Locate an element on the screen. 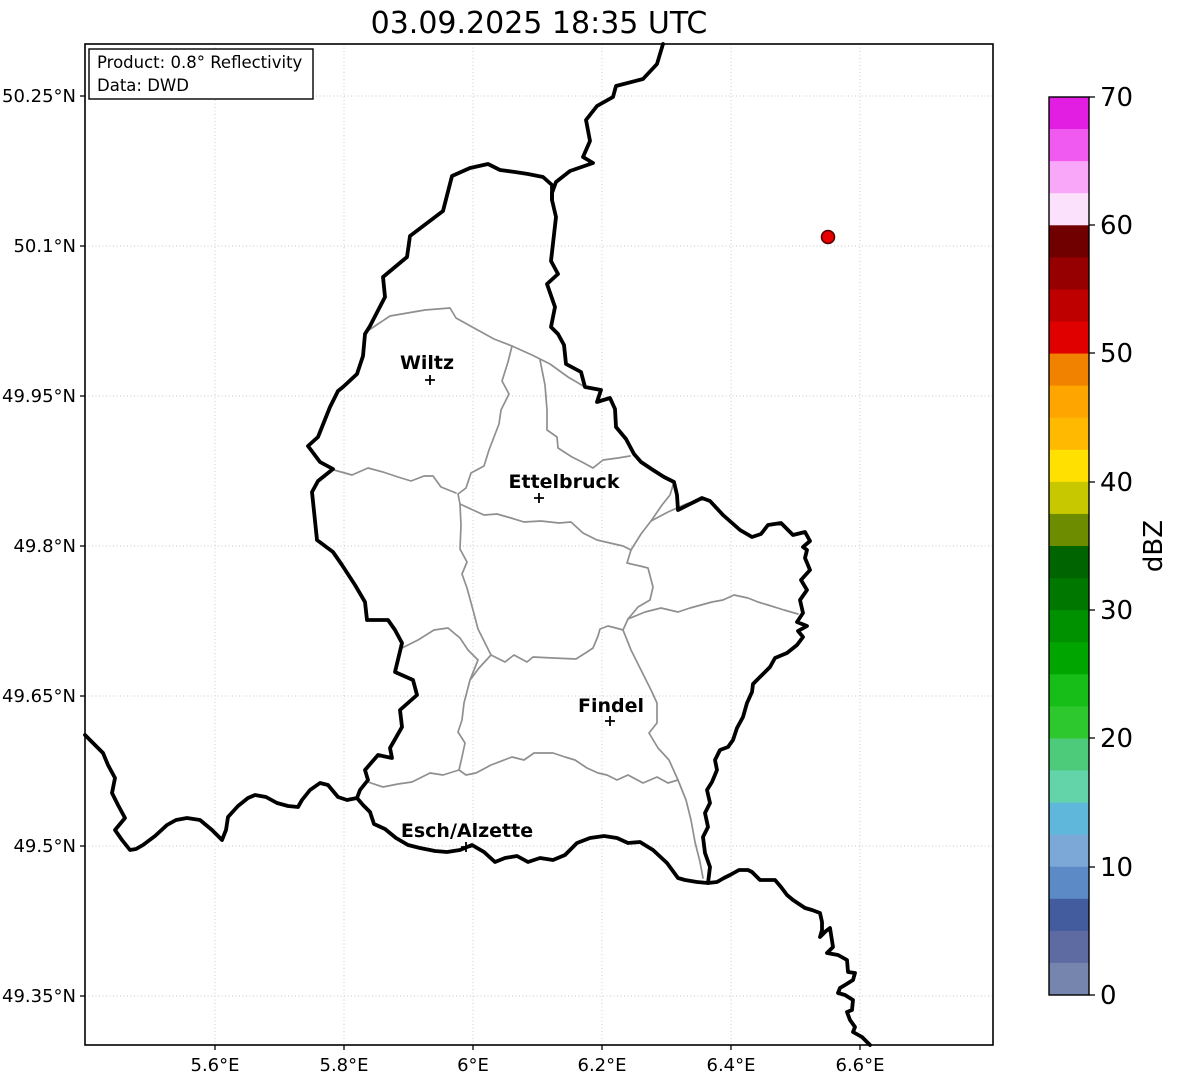  y-tick-label: 49.8°N is located at coordinates (44, 546).